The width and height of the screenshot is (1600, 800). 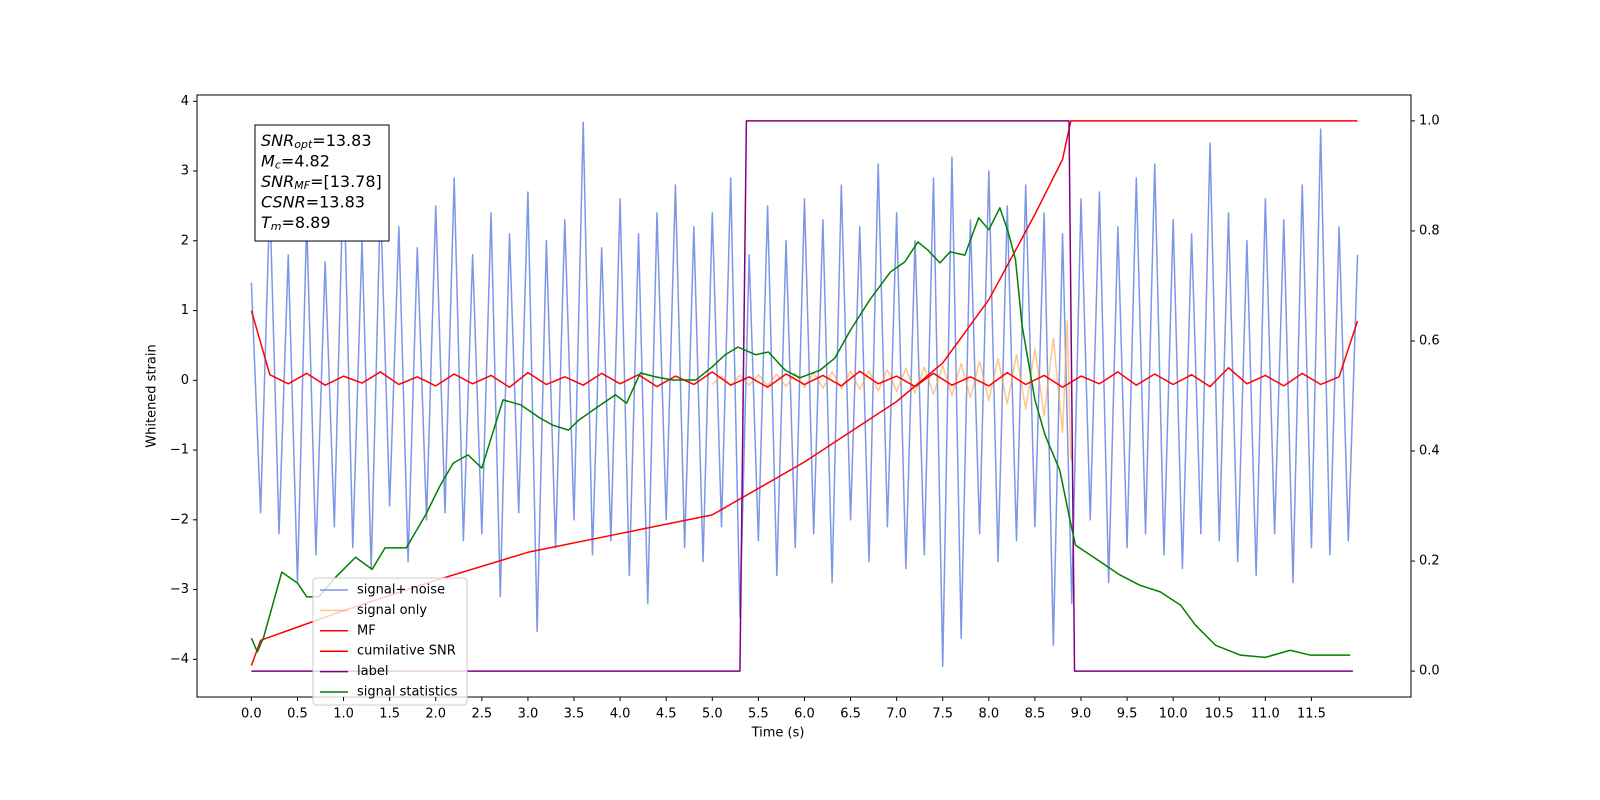 What do you see at coordinates (305, 160) in the screenshot?
I see `annotation-value: =4.82` at bounding box center [305, 160].